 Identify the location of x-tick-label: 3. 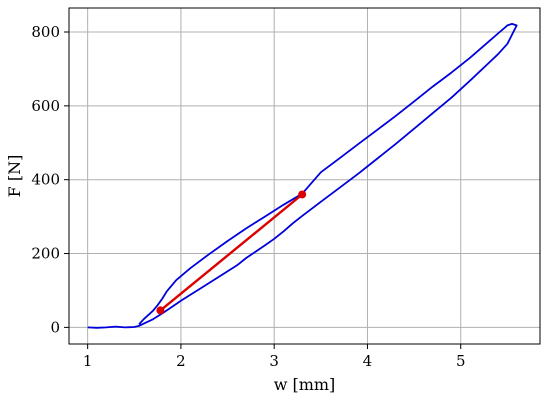
(274, 361).